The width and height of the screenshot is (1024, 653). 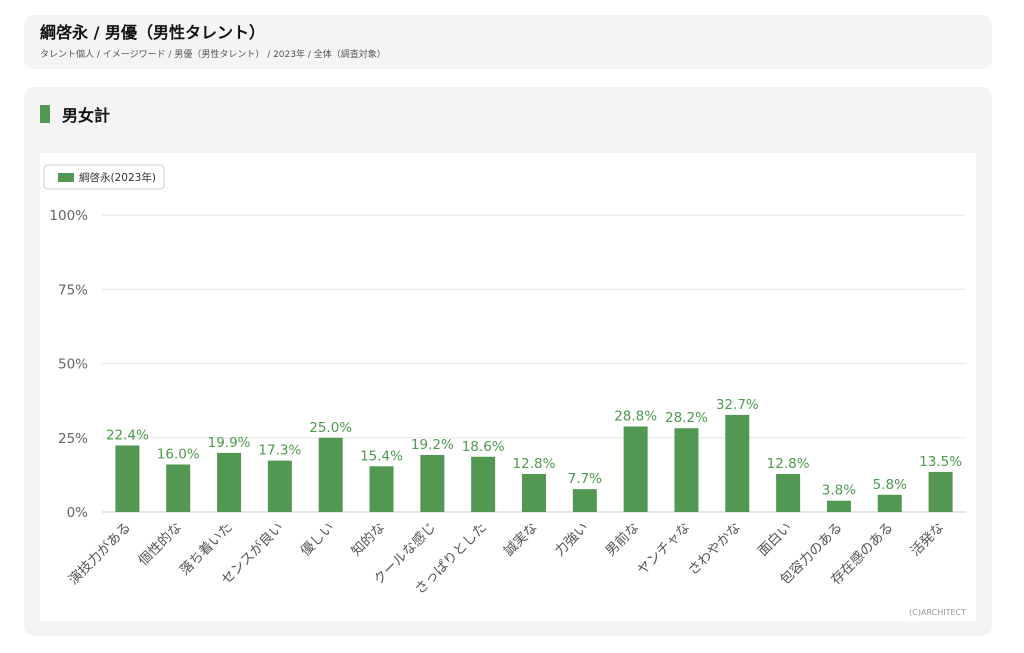 What do you see at coordinates (160, 544) in the screenshot?
I see `x-tick-label: 個性的な` at bounding box center [160, 544].